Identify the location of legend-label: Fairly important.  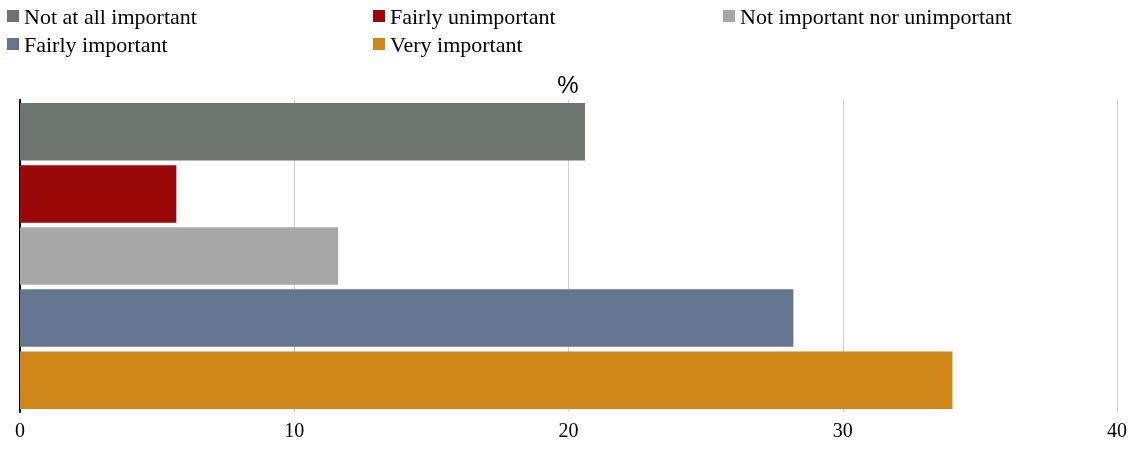
(96, 44).